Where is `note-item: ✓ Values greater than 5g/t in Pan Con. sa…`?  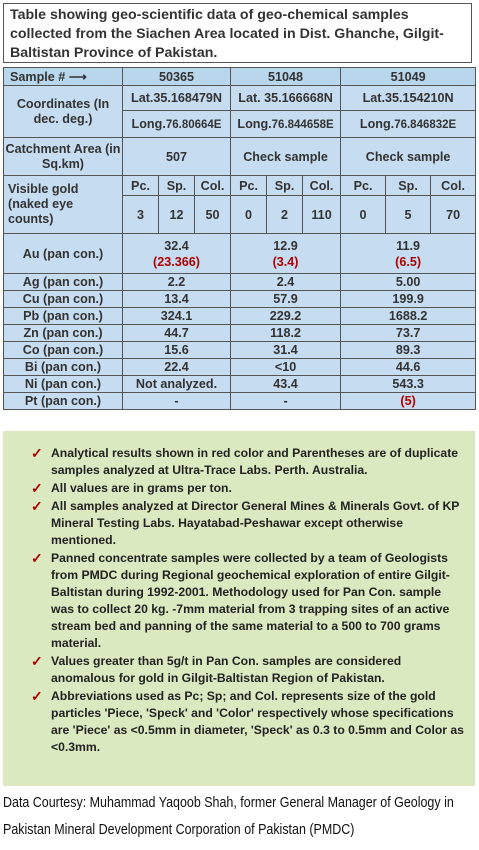 note-item: ✓ Values greater than 5g/t in Pan Con. sa… is located at coordinates (216, 669).